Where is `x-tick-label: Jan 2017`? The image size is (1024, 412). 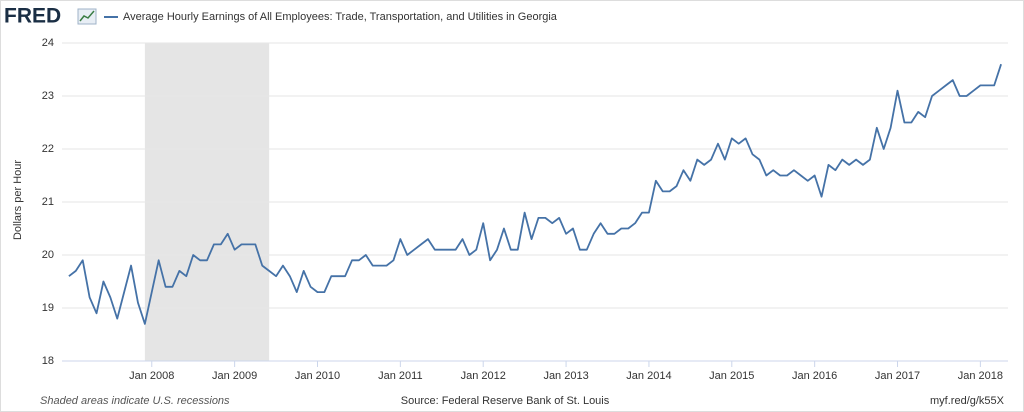 x-tick-label: Jan 2017 is located at coordinates (897, 376).